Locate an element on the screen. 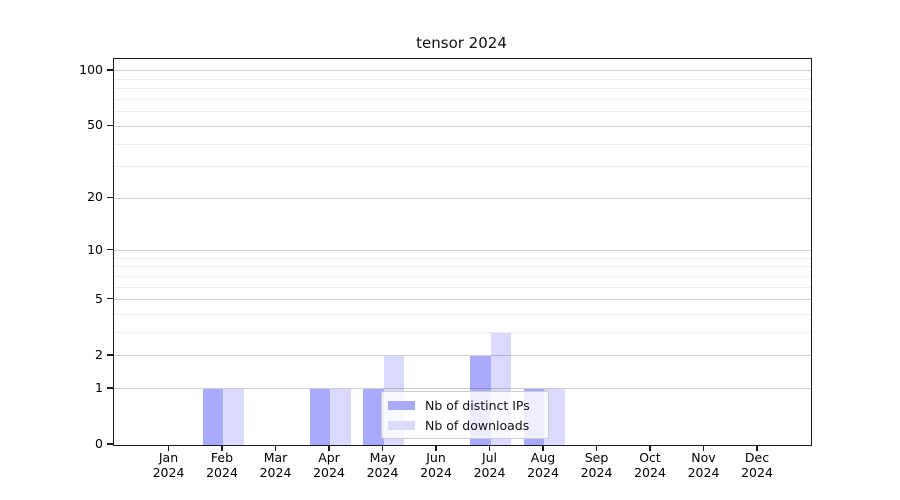  x-tick-label-jul: Jul 2024 is located at coordinates (490, 465).